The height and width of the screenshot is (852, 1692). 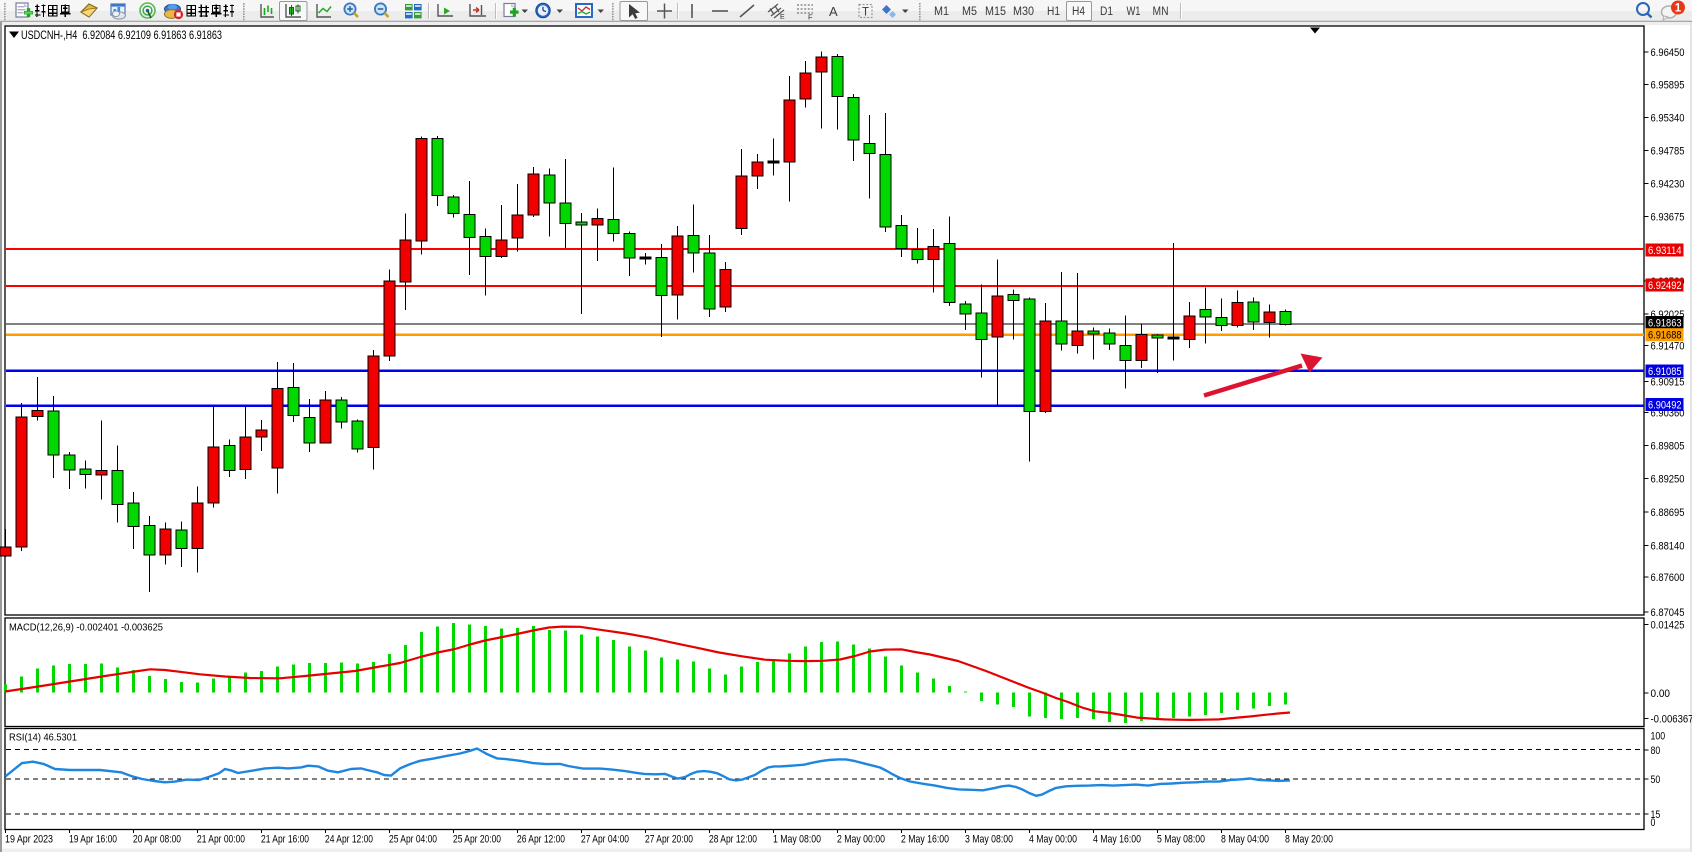 I want to click on svg-text: 8 May 20:00, so click(x=1309, y=840).